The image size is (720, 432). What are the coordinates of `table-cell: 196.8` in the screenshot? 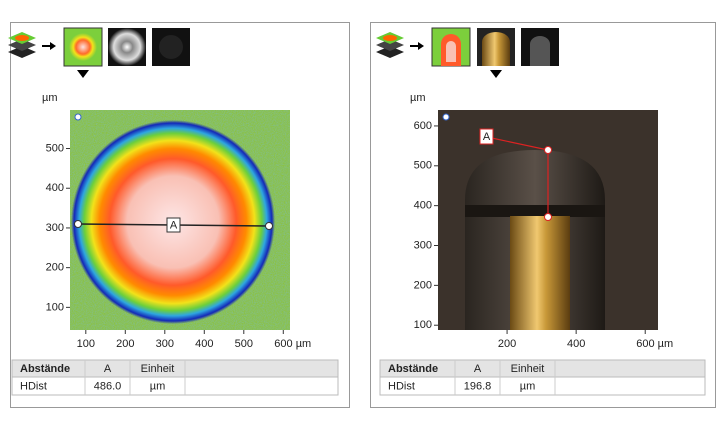 It's located at (478, 386).